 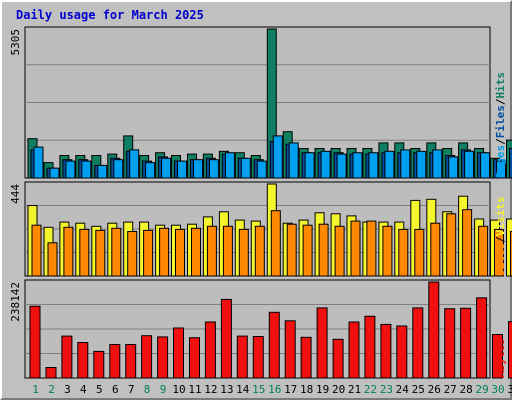 What do you see at coordinates (274, 389) in the screenshot?
I see `day-label-16: 16` at bounding box center [274, 389].